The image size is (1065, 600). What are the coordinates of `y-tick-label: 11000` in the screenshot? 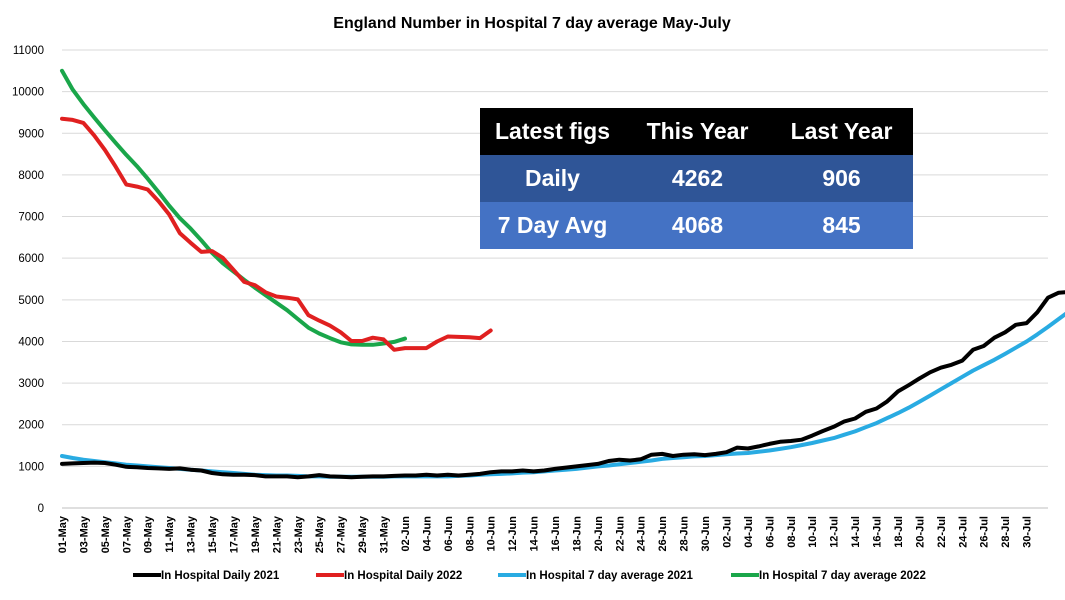 It's located at (28, 51).